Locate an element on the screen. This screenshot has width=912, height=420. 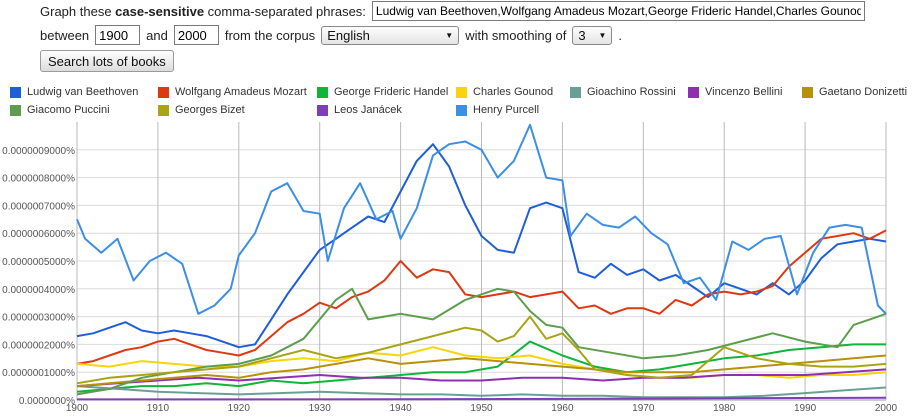
y-tick-label: 0.0000000% is located at coordinates (47, 401).